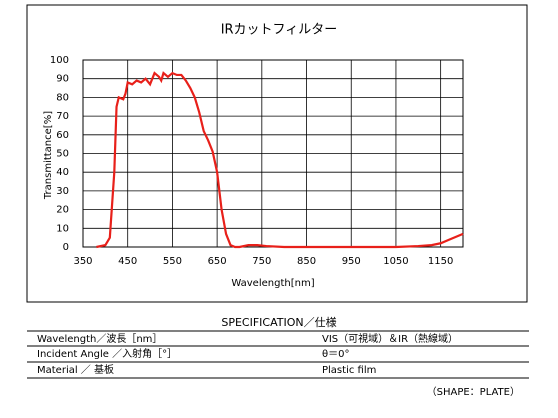 The height and width of the screenshot is (418, 558). I want to click on x-tick-label: 350, so click(82, 261).